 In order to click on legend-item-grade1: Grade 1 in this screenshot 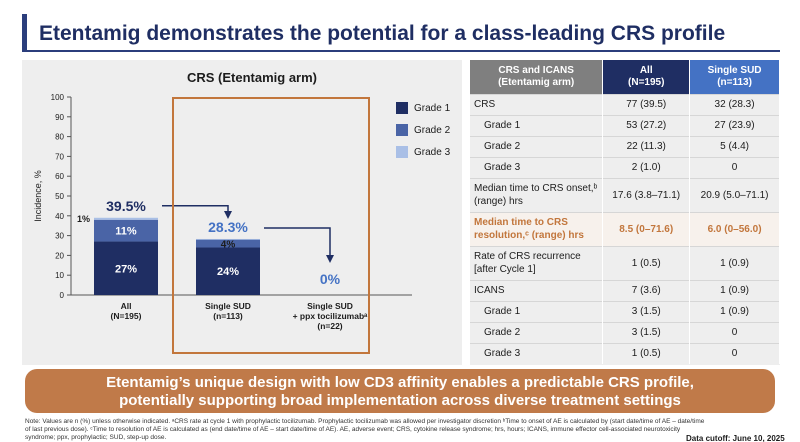, I will do `click(423, 108)`.